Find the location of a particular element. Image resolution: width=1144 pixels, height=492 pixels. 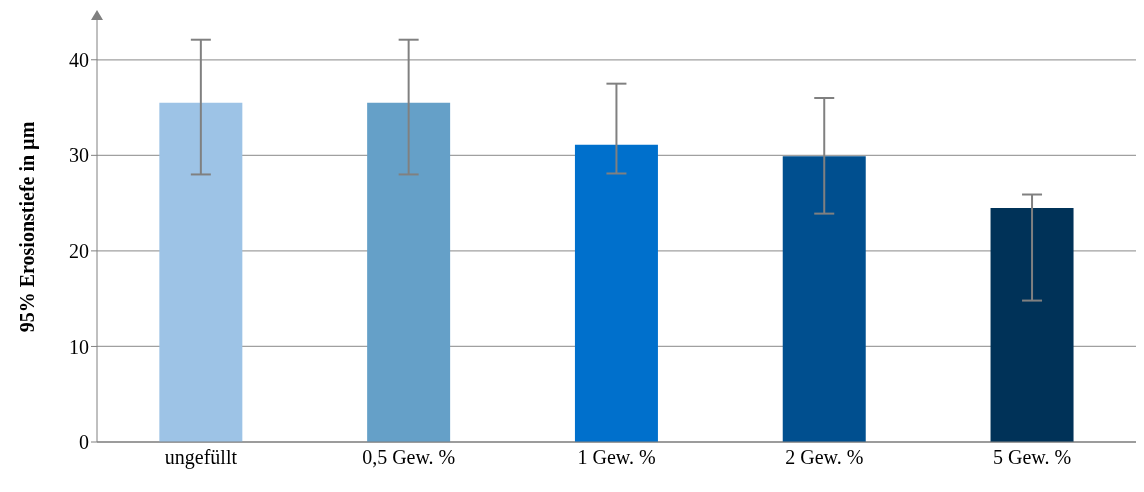

y-tick-label: 20 is located at coordinates (79, 250).